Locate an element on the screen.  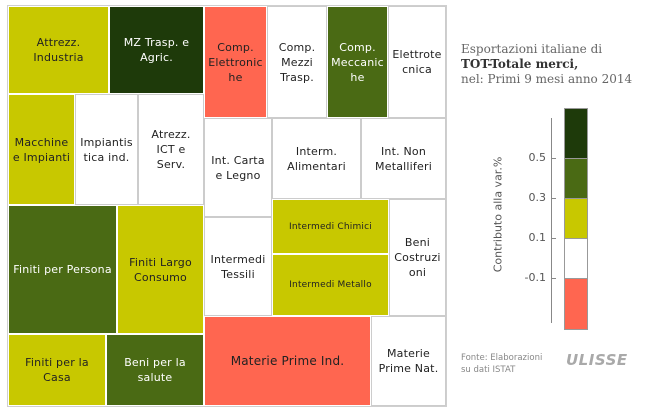
source-line-1: Fonte: Elaborazioni is located at coordinates (502, 358).